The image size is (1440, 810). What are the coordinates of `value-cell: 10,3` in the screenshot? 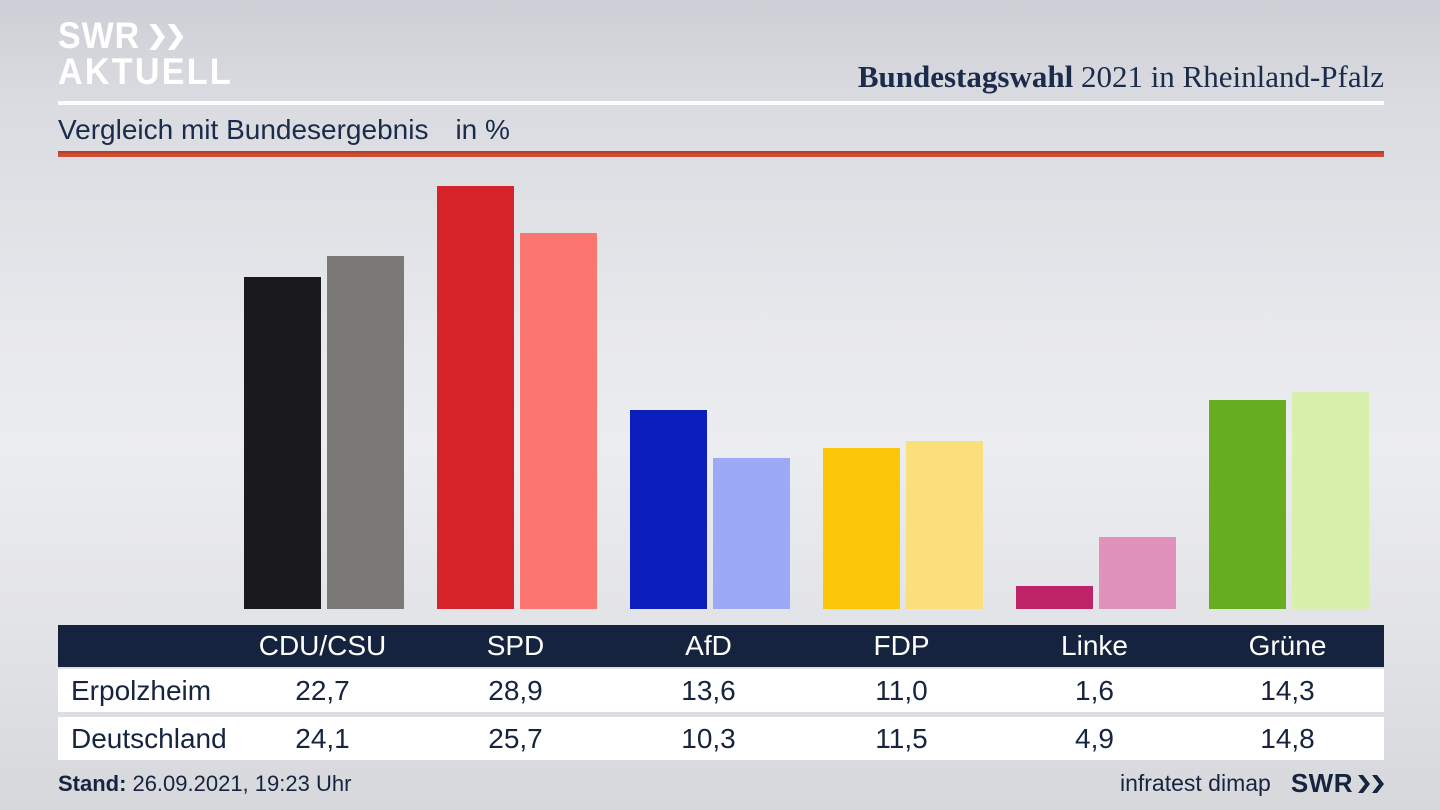 It's located at (708, 738).